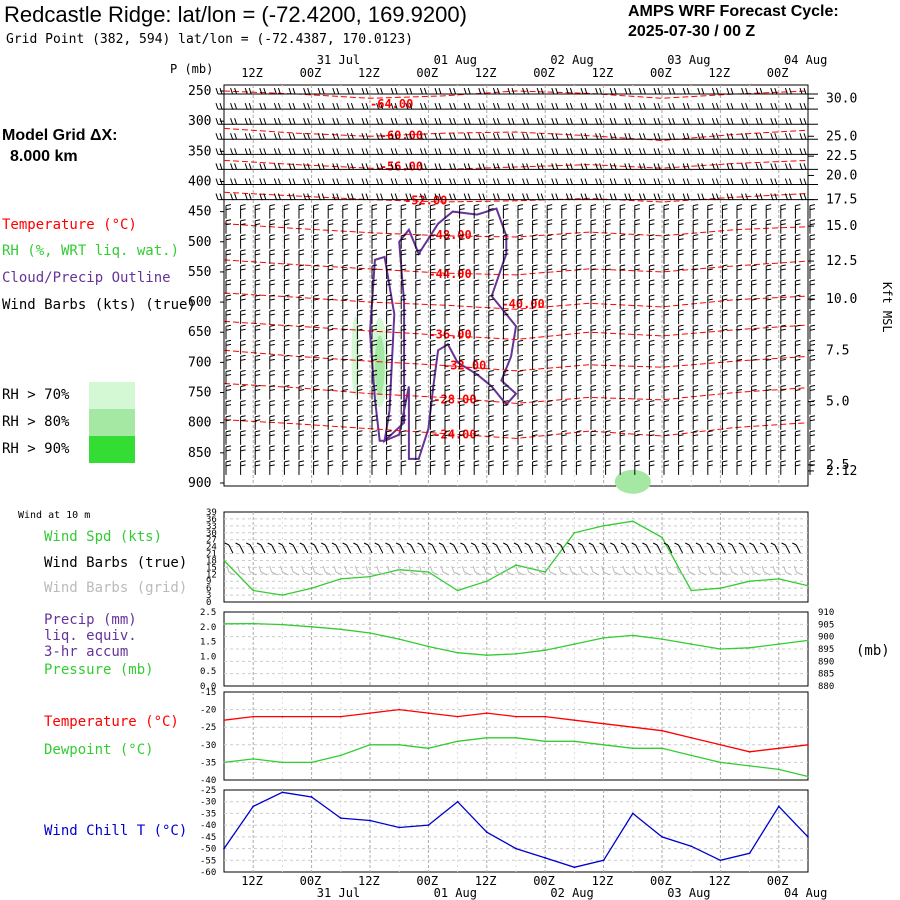 The image size is (900, 900). I want to click on time-tick-bottom: 12Z, so click(369, 881).